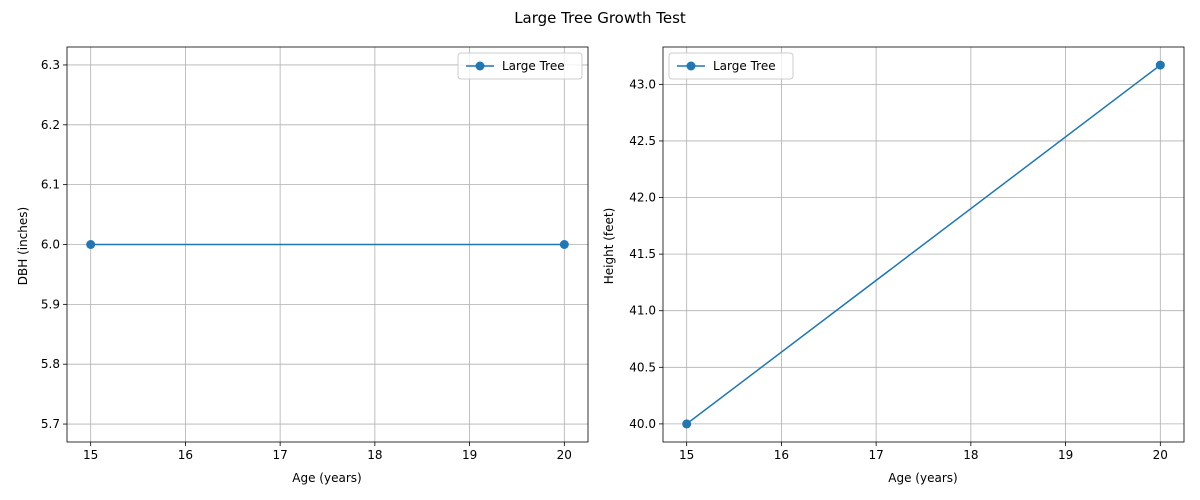  I want to click on y-tick-label: 42.0, so click(642, 198).